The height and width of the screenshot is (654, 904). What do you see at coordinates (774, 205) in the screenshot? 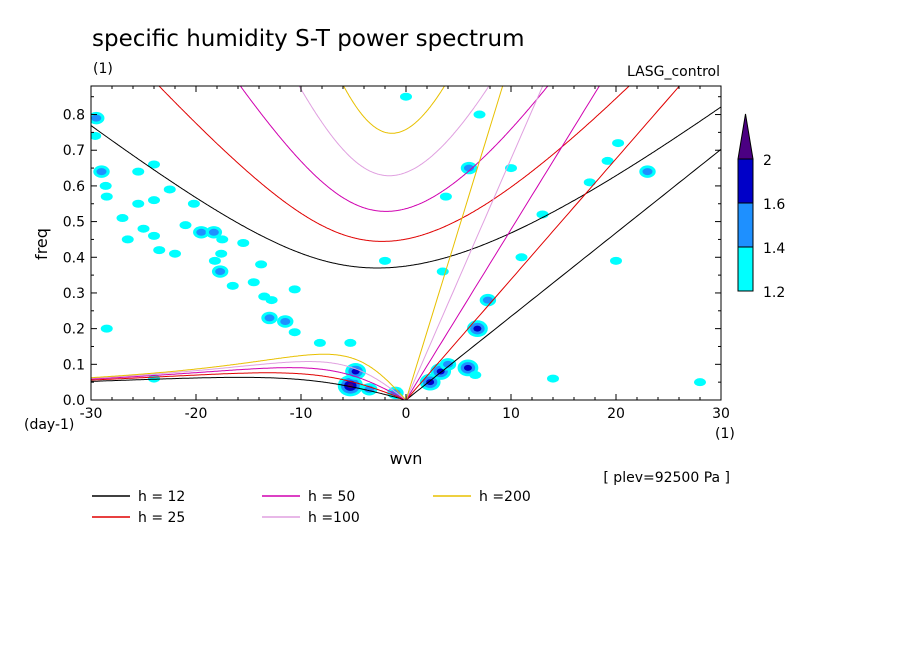
I see `colorbar-label: 1.6` at bounding box center [774, 205].